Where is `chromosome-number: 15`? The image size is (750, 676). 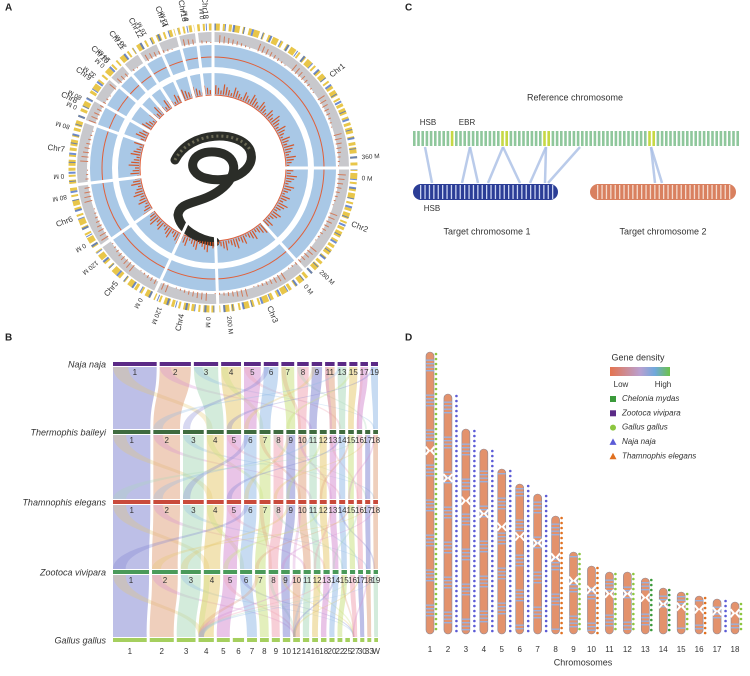 chromosome-number: 15 is located at coordinates (344, 580).